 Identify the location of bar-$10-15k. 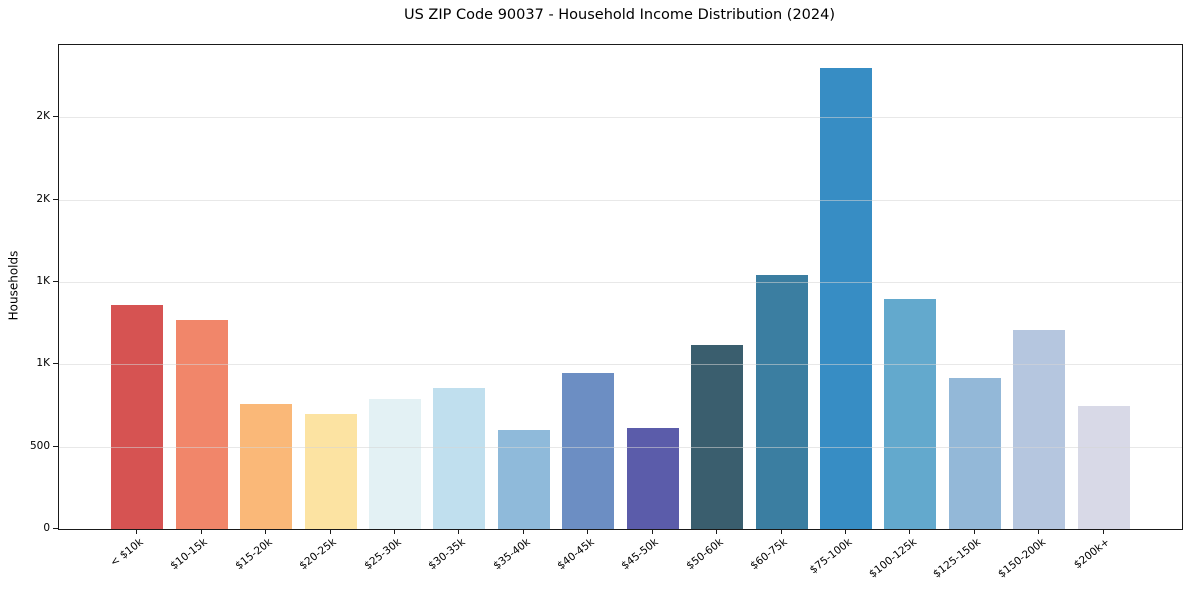
(201, 424).